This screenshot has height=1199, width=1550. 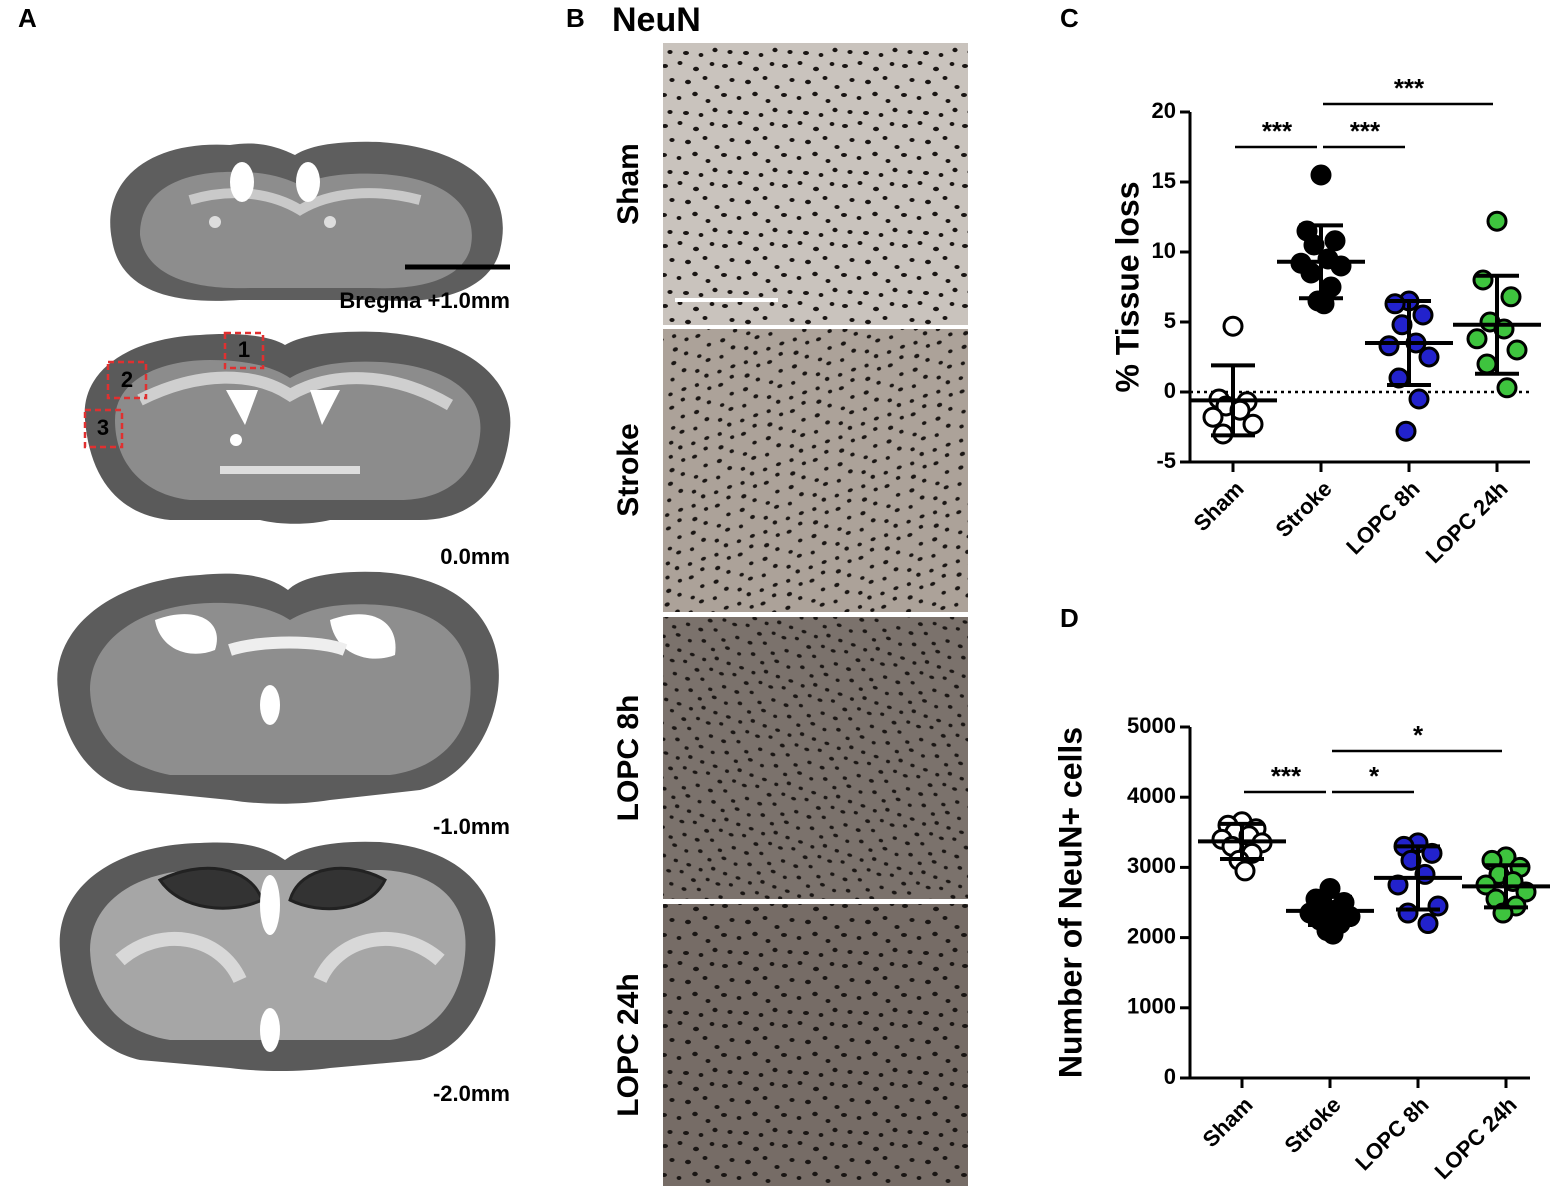 I want to click on y-tick-label: 5, so click(x=1170, y=320).